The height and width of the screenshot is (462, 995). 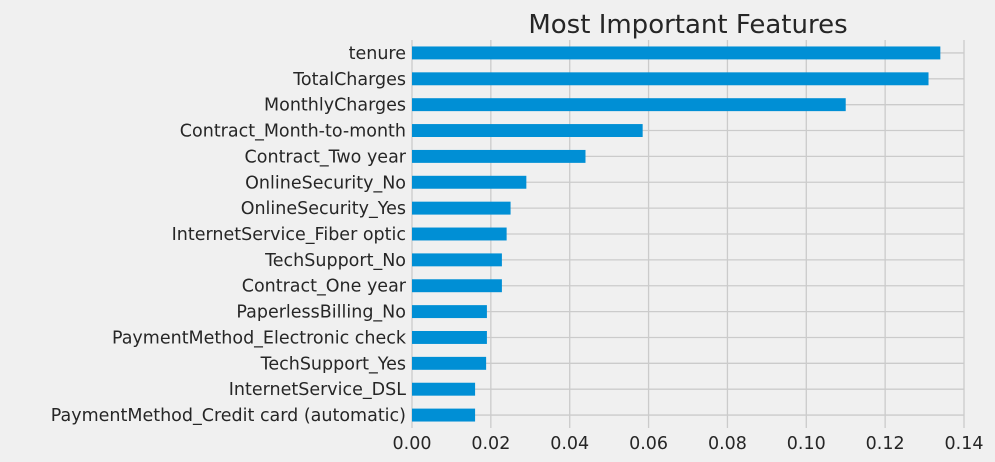 I want to click on category-label: PaymentMethod_Credit card (automatic), so click(x=228, y=416).